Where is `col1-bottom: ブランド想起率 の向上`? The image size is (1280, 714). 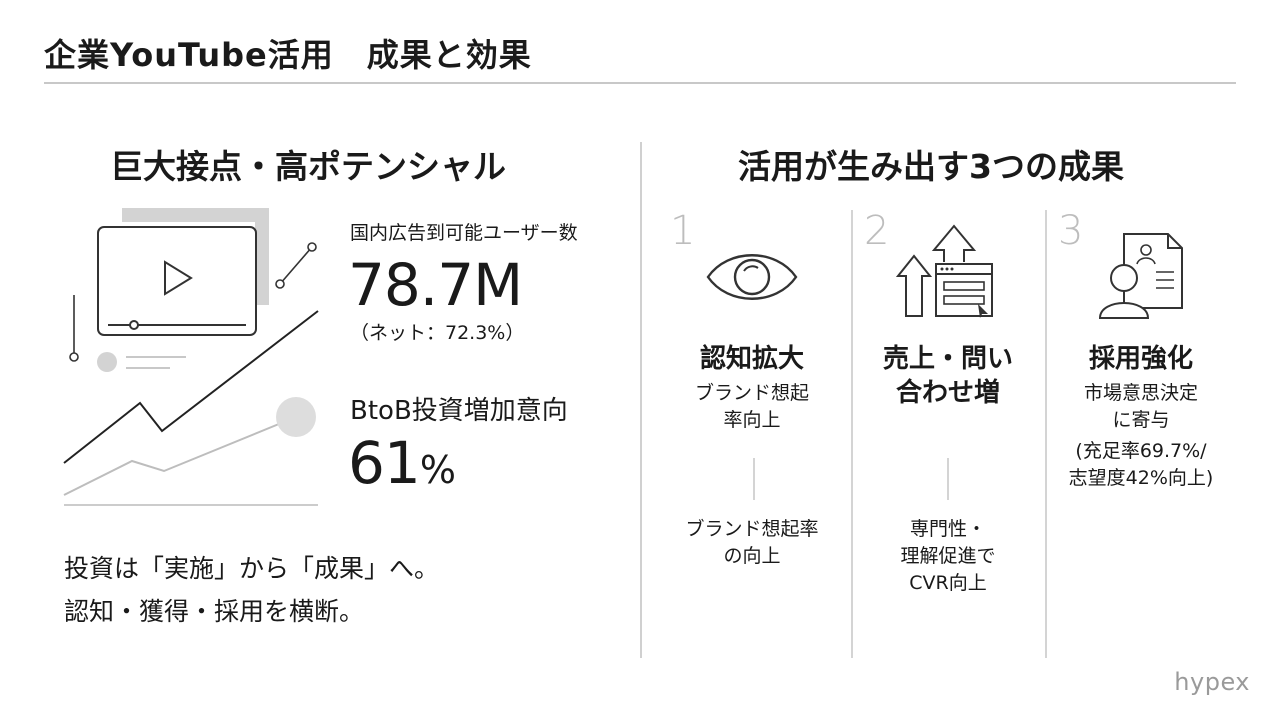
col1-bottom: ブランド想起率 の向上 is located at coordinates (752, 543).